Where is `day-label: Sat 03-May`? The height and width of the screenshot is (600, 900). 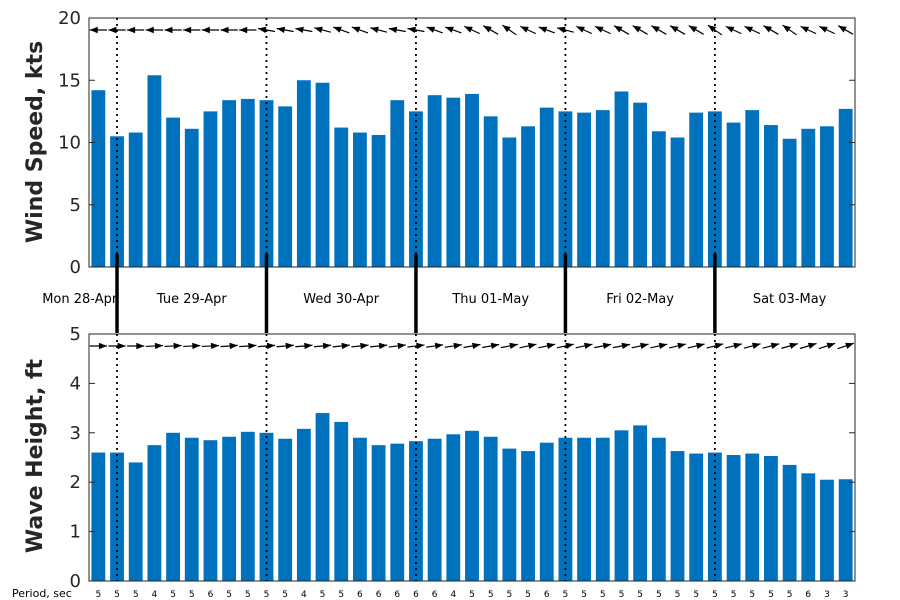
day-label: Sat 03-May is located at coordinates (790, 299).